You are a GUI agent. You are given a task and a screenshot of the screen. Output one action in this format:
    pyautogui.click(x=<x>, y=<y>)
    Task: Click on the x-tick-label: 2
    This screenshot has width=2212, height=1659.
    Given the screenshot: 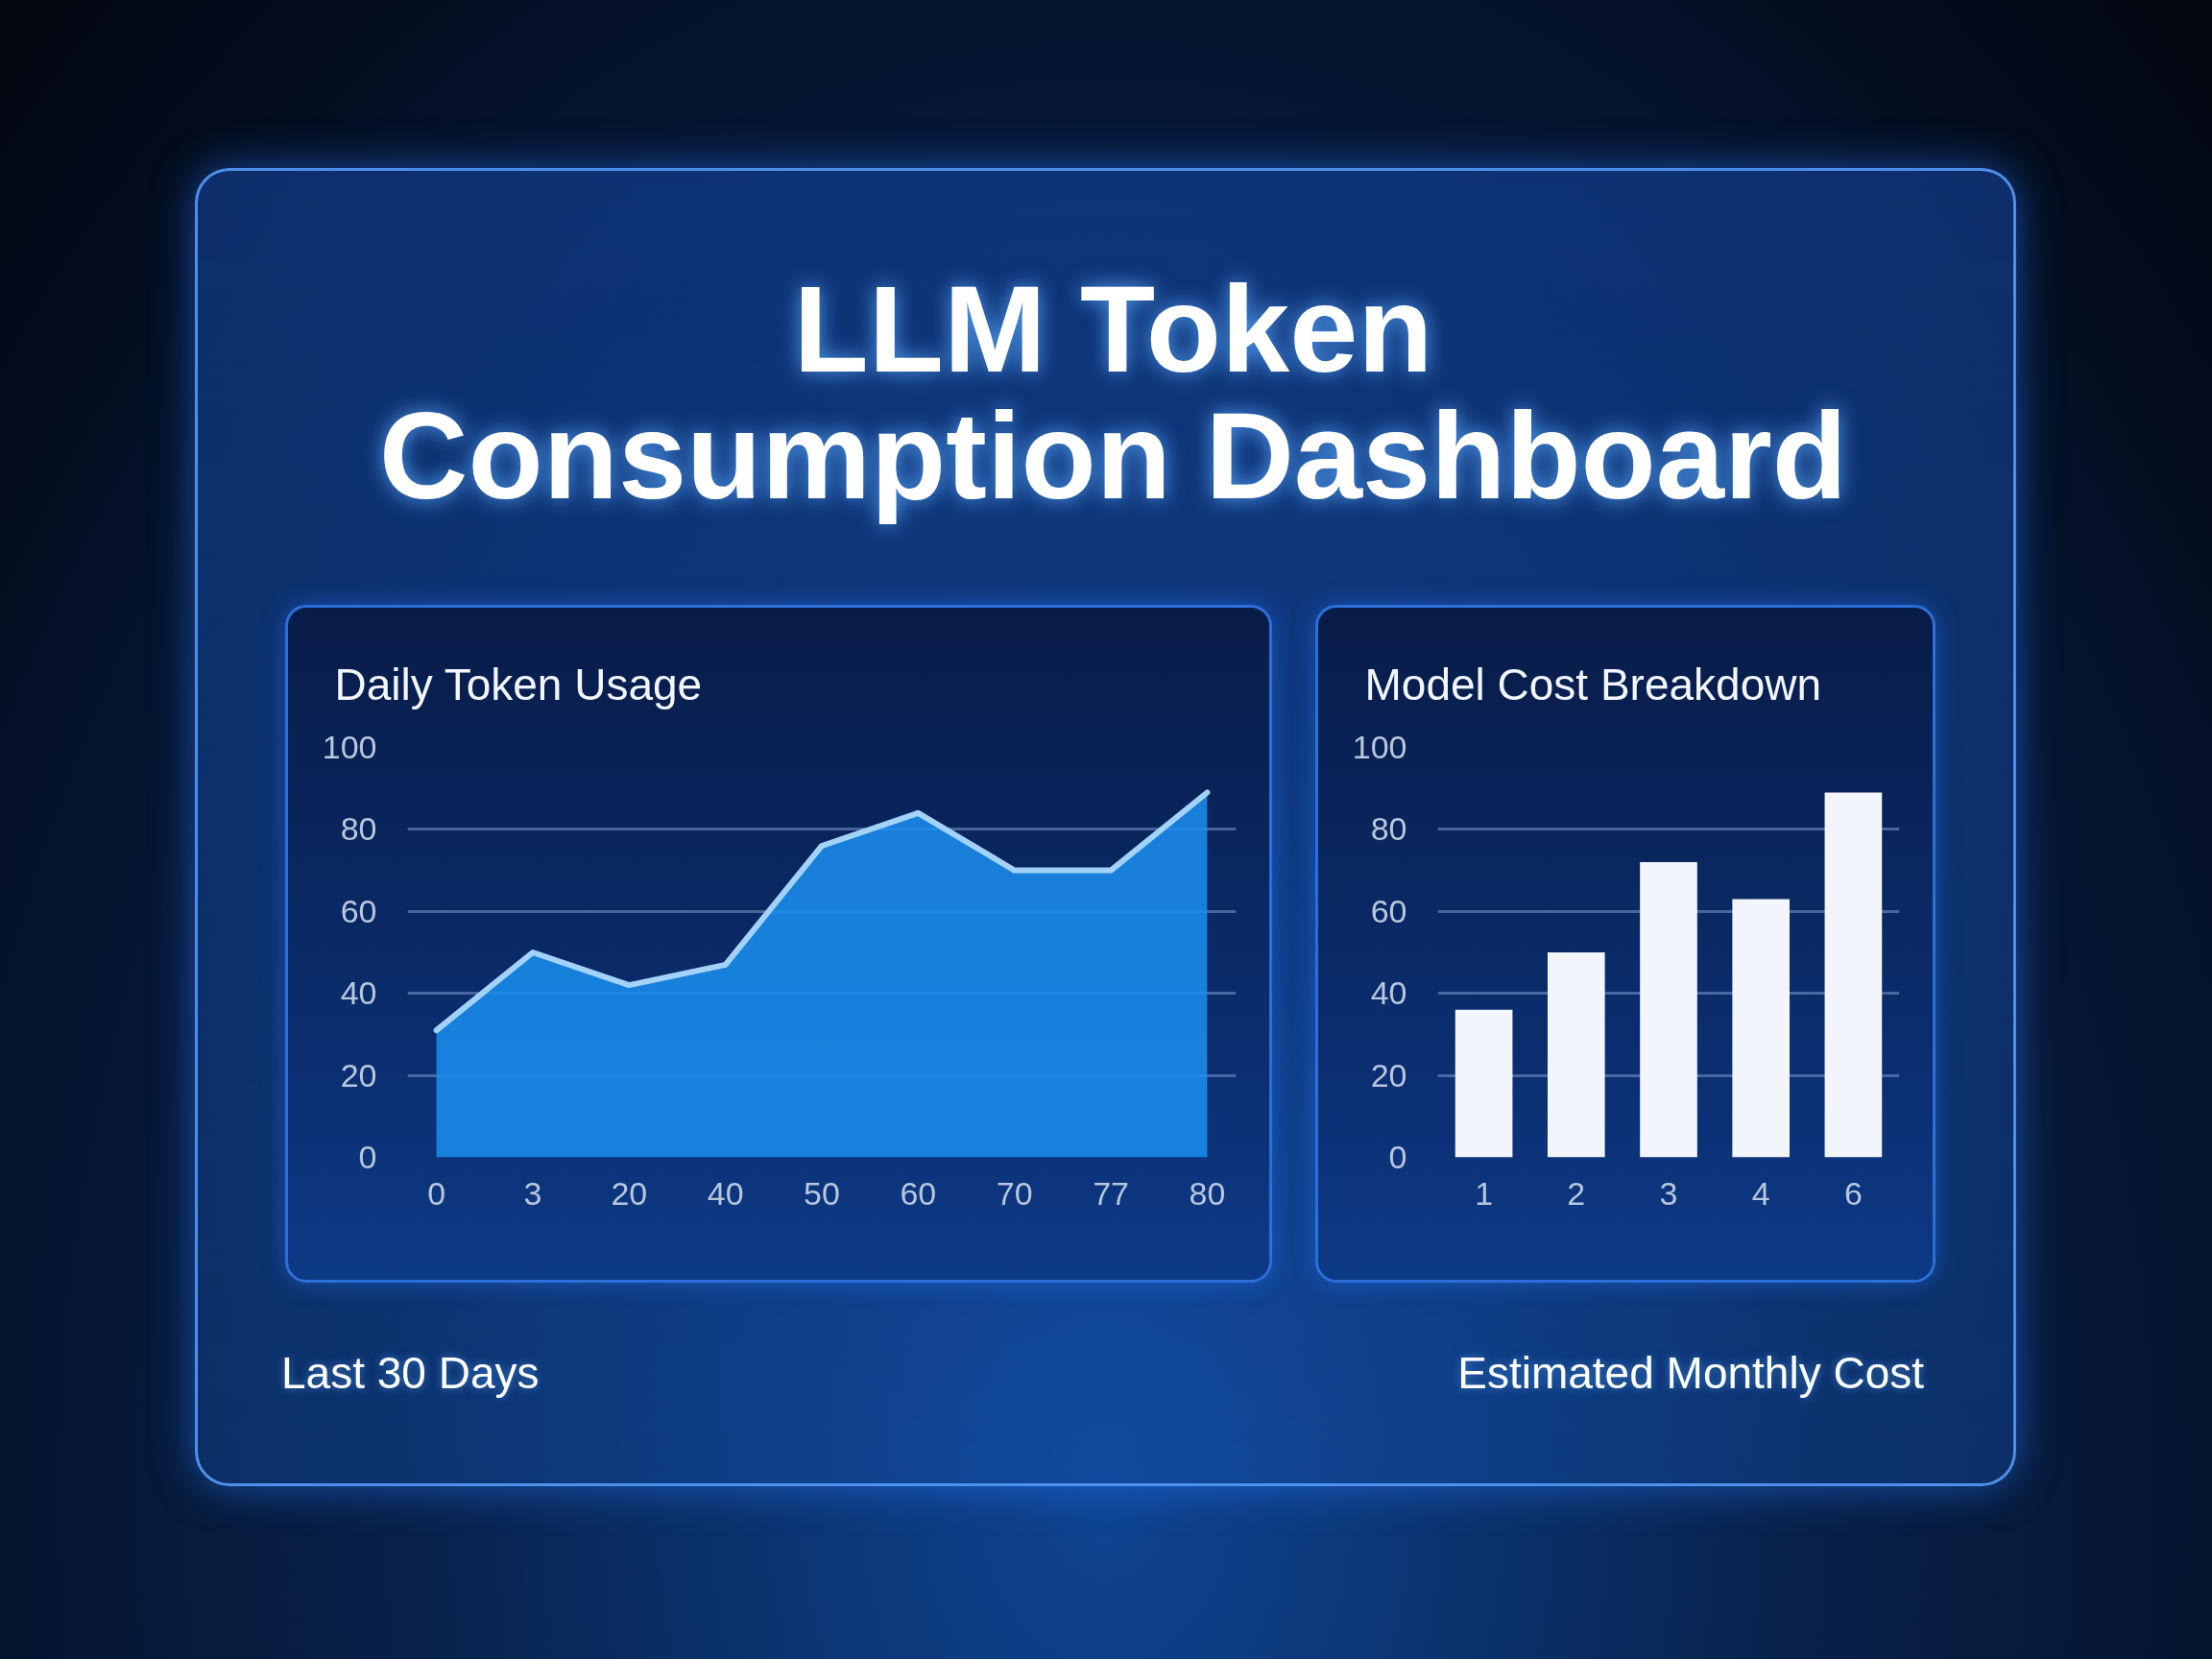 What is the action you would take?
    pyautogui.click(x=1576, y=1193)
    